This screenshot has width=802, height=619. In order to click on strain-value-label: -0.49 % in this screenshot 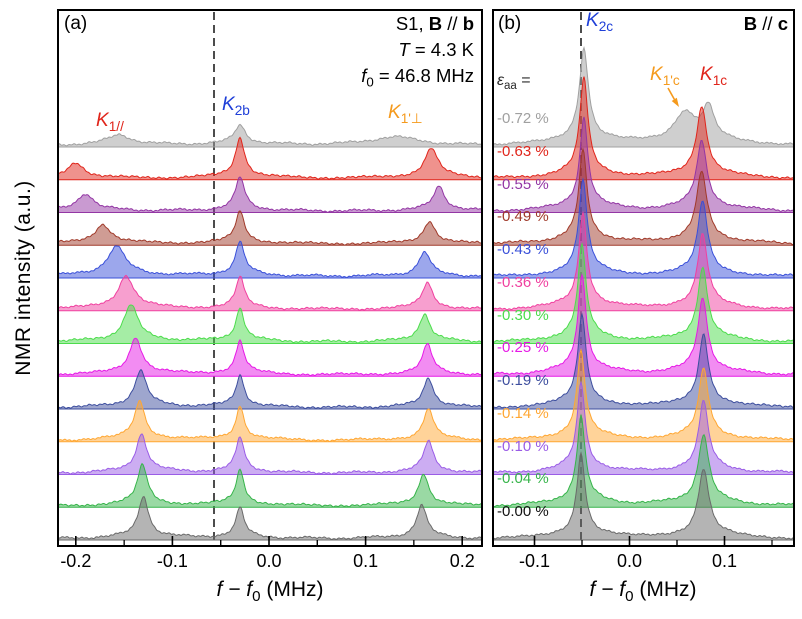, I will do `click(523, 217)`.